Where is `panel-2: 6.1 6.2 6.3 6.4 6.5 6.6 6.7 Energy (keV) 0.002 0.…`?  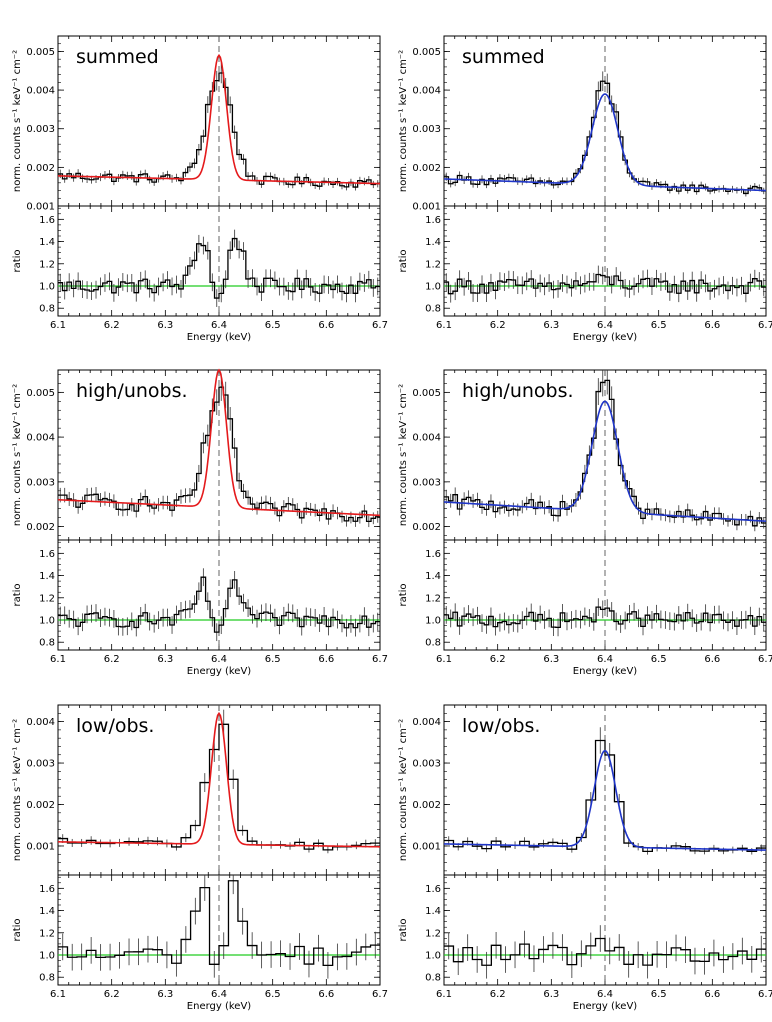 panel-2: 6.1 6.2 6.3 6.4 6.5 6.6 6.7 Energy (keV) 0.002 0.… is located at coordinates (200, 522).